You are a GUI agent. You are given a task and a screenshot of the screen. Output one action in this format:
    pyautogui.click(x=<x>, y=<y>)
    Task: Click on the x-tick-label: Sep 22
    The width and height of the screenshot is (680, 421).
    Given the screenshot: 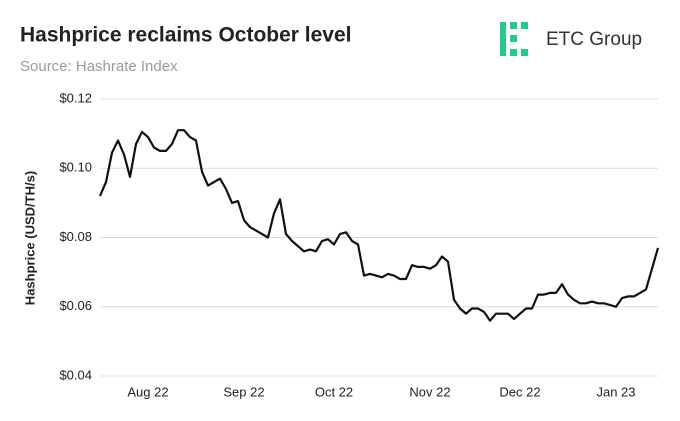 What is the action you would take?
    pyautogui.click(x=243, y=391)
    